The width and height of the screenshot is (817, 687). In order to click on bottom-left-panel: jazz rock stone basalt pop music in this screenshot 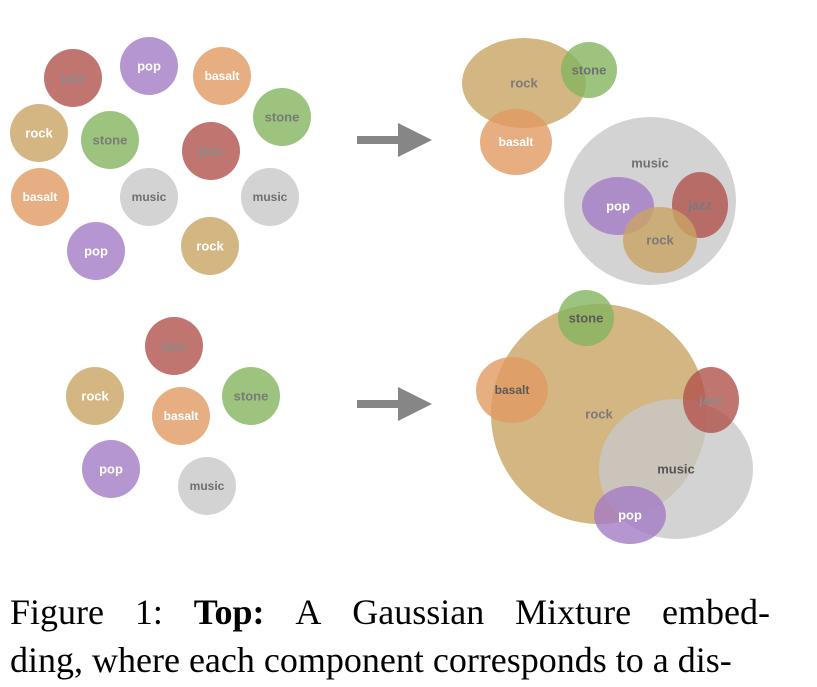, I will do `click(173, 416)`.